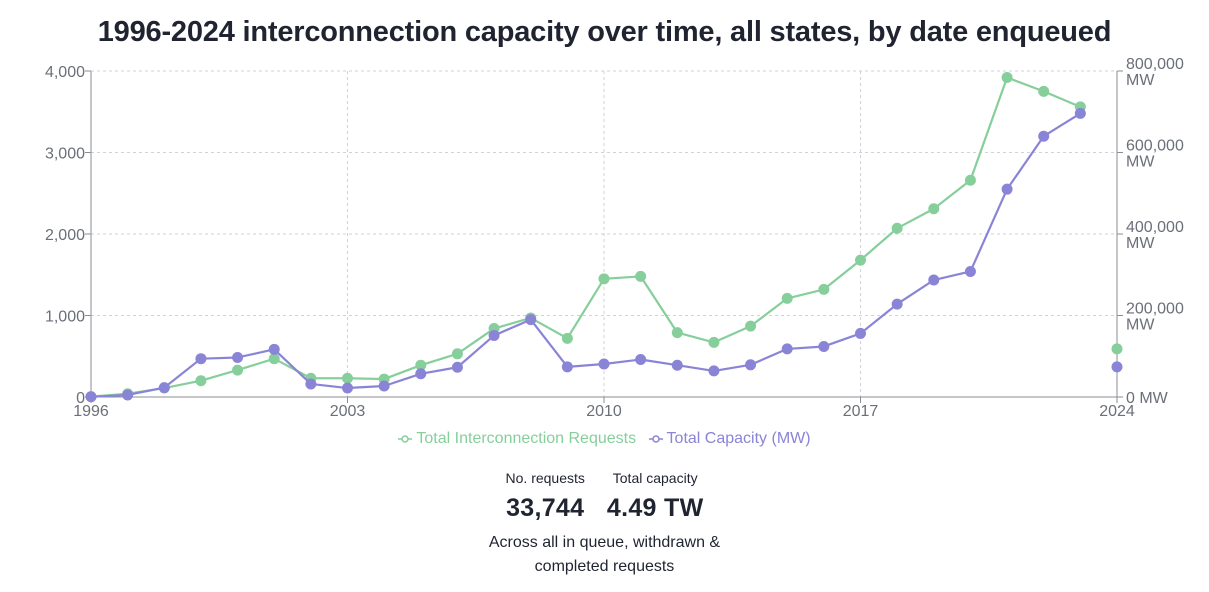 The height and width of the screenshot is (592, 1209). I want to click on y-right-tick-label-line: 400,000, so click(1155, 227).